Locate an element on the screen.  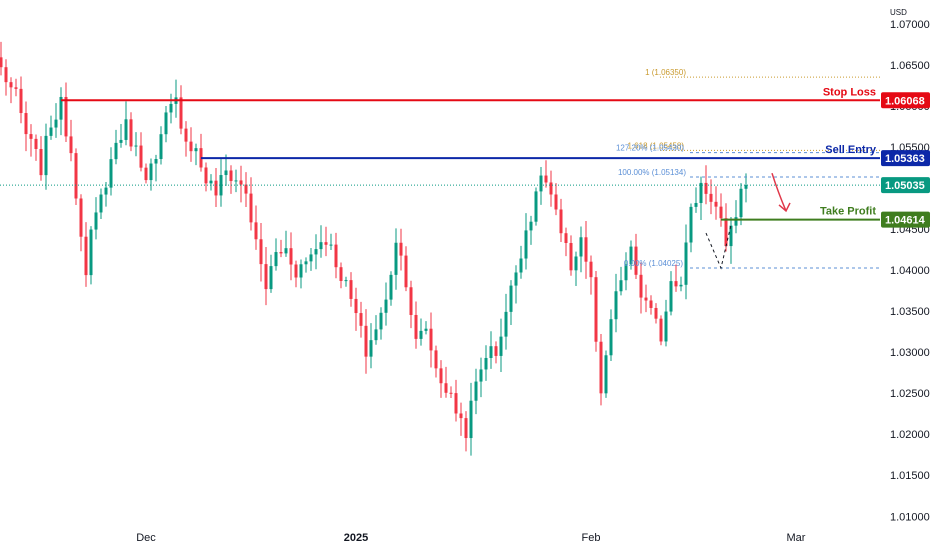
level-annotation: Stop Loss is located at coordinates (849, 92).